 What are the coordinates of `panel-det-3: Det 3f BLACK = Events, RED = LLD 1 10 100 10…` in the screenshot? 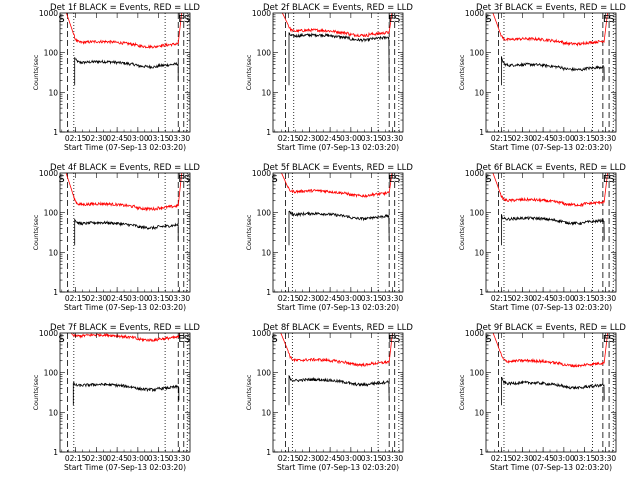 It's located at (542, 77).